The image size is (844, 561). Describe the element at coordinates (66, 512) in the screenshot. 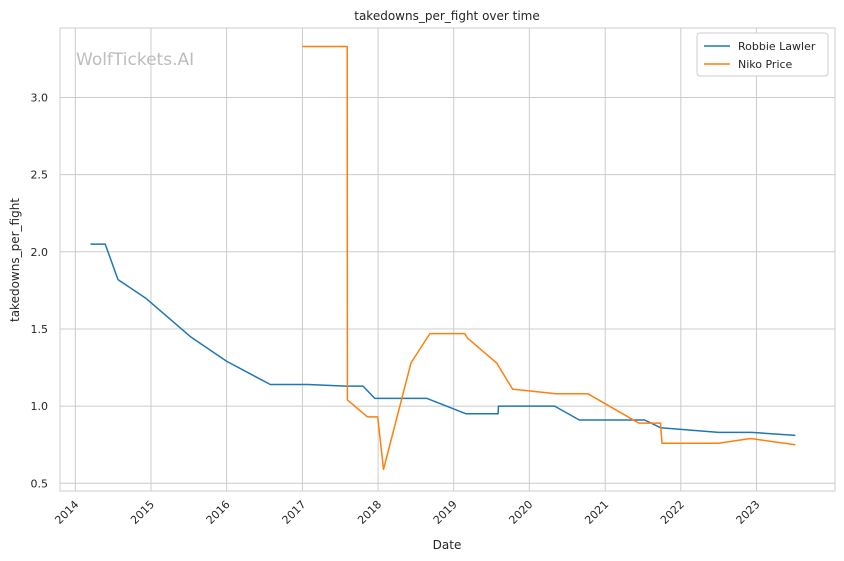

I see `x-tick-label: 2014` at that location.